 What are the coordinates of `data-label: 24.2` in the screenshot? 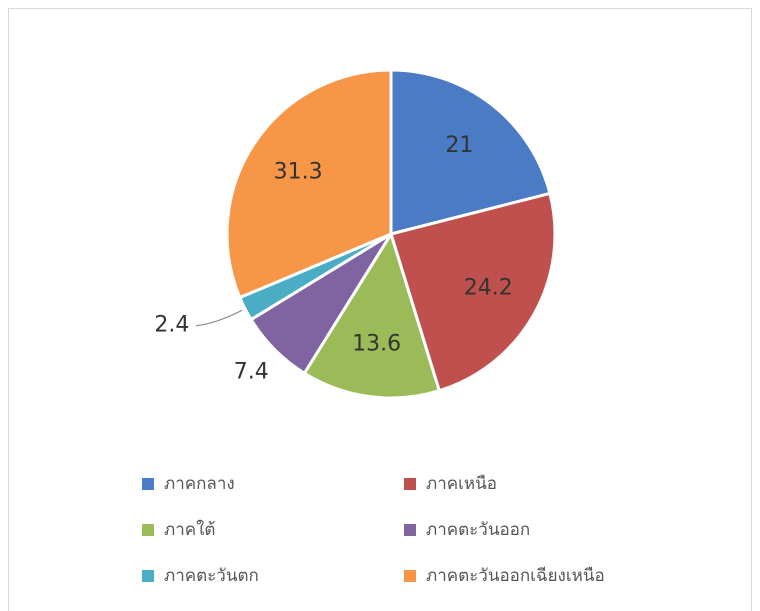 It's located at (488, 288).